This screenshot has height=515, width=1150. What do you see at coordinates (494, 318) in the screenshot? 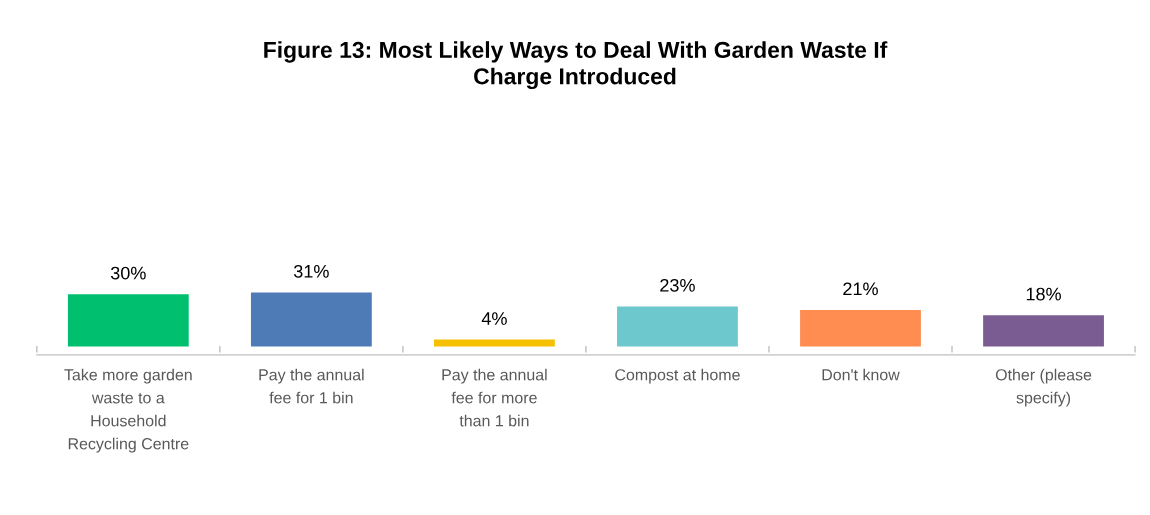
I see `data-label: 4%` at bounding box center [494, 318].